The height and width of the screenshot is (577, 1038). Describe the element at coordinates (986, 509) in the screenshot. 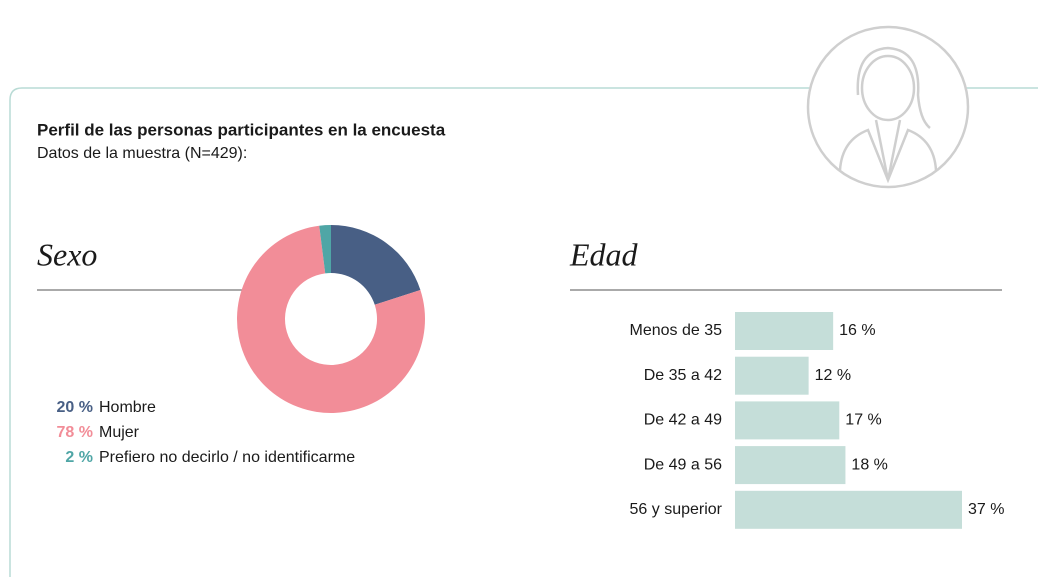

I see `value-label: 37 %` at that location.